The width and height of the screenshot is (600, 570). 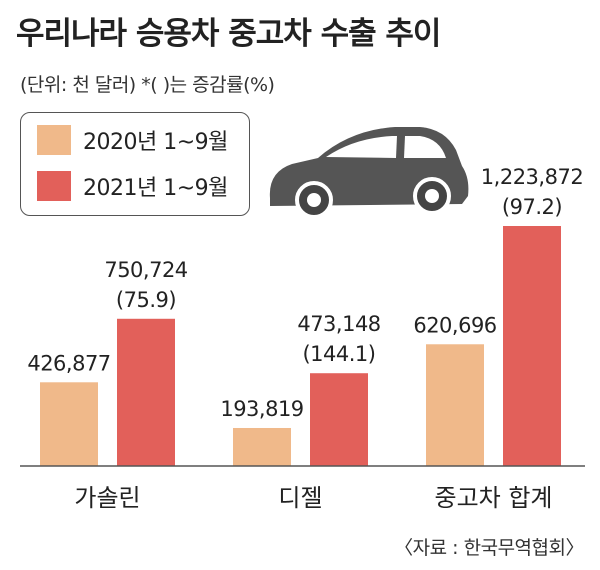 What do you see at coordinates (532, 207) in the screenshot?
I see `change-label-total: (97.2)` at bounding box center [532, 207].